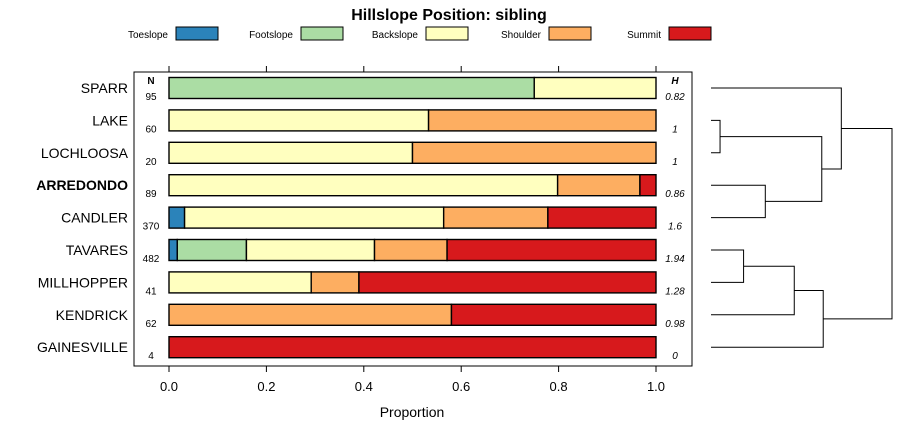 This screenshot has height=445, width=900. Describe the element at coordinates (169, 386) in the screenshot. I see `x-tick-label-0: 0.0` at that location.